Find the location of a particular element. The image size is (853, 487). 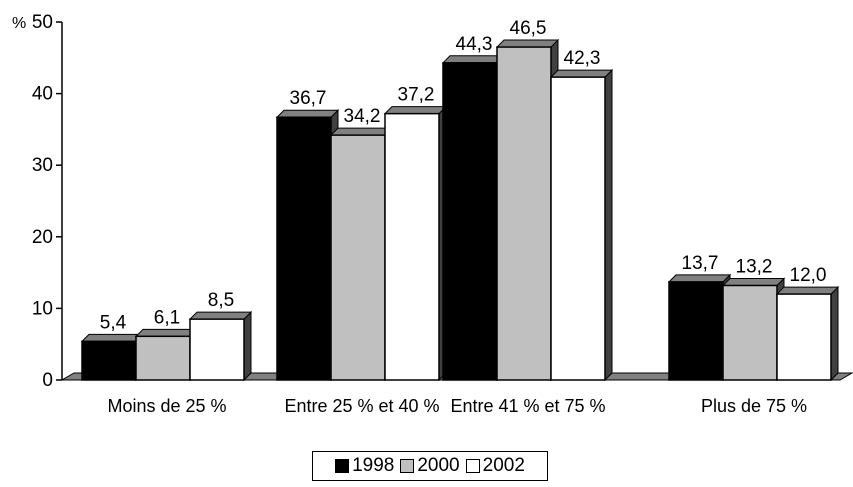

legend-item: 2002 is located at coordinates (495, 466).